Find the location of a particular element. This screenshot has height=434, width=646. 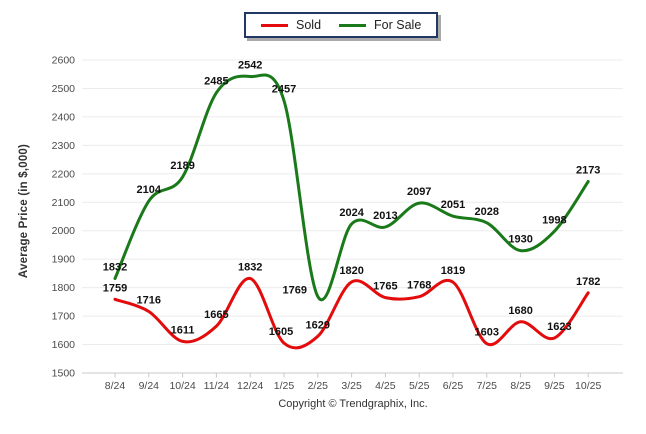

data-label: 1623 is located at coordinates (559, 327).